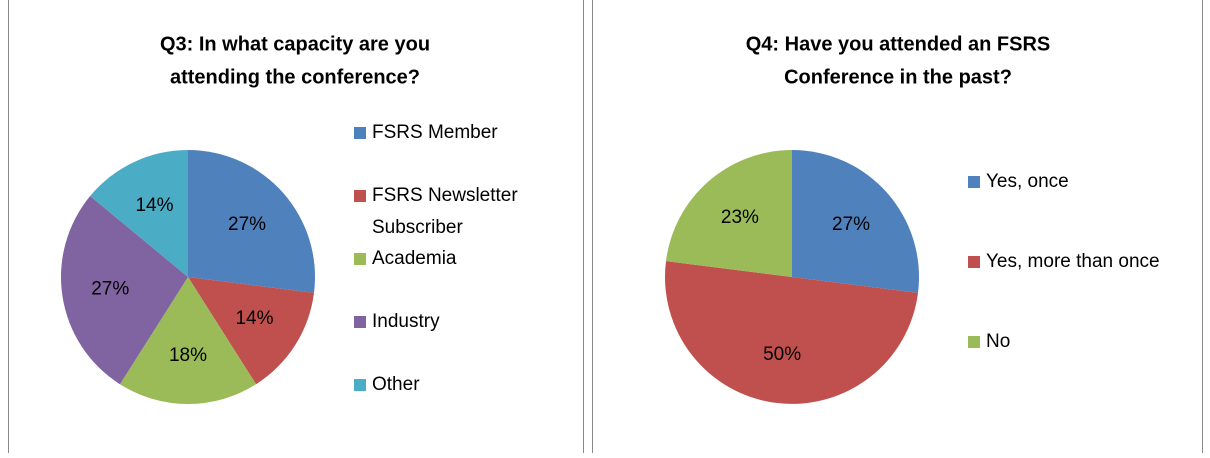  What do you see at coordinates (406, 321) in the screenshot?
I see `legend-label: Industry` at bounding box center [406, 321].